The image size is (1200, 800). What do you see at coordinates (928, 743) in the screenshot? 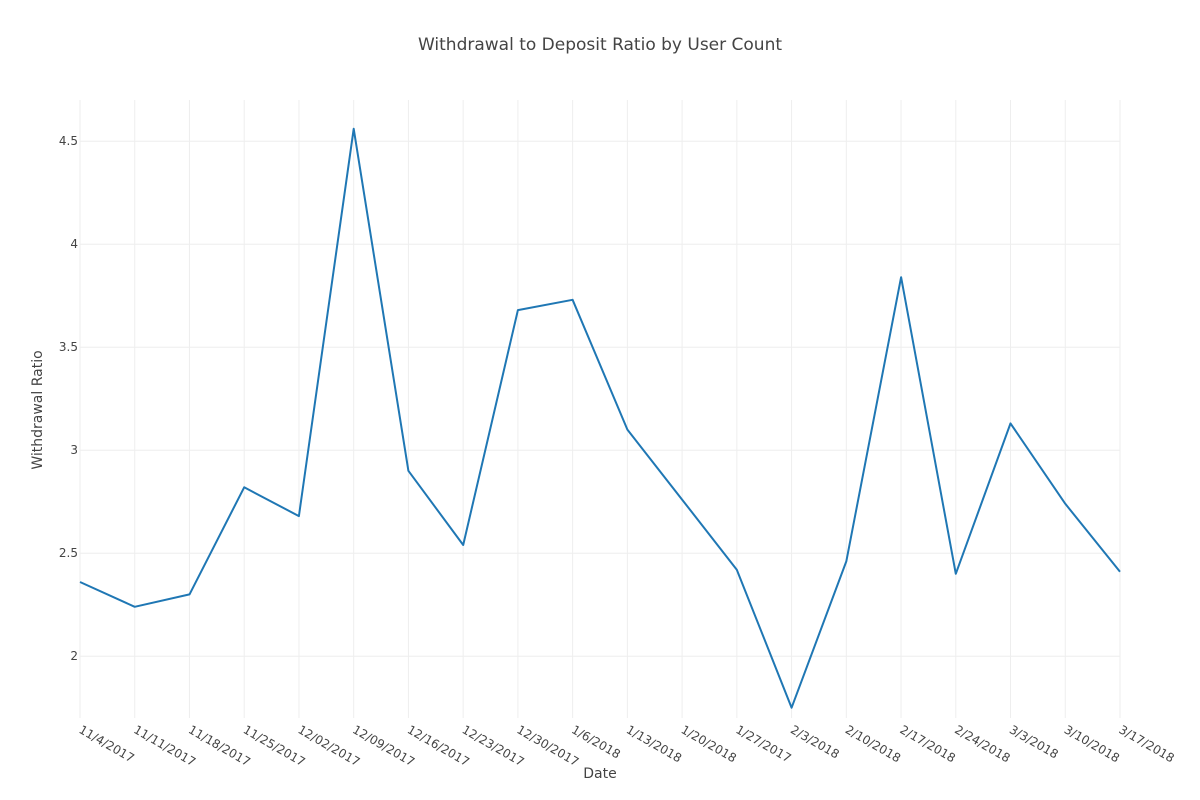
I see `x-tick-label: 2/17/2018` at bounding box center [928, 743].